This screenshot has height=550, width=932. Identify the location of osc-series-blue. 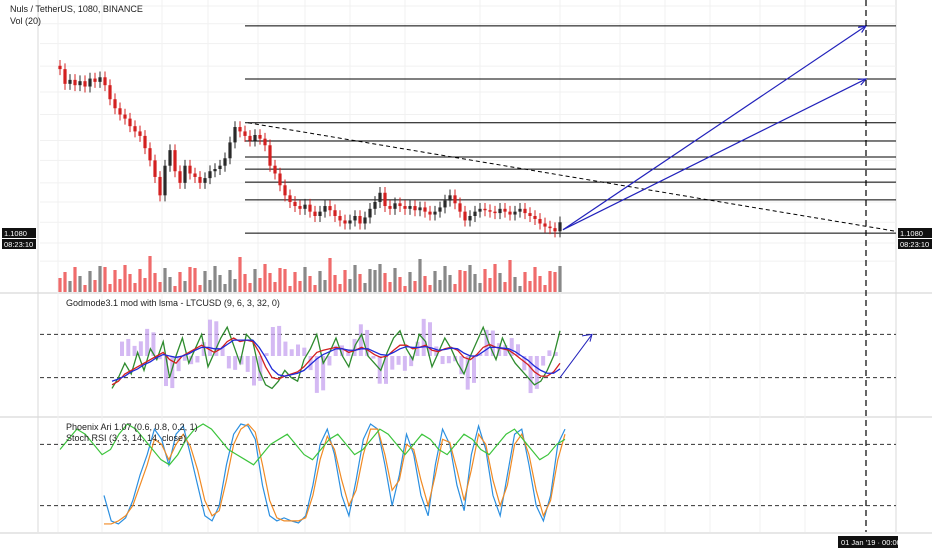
(336, 360).